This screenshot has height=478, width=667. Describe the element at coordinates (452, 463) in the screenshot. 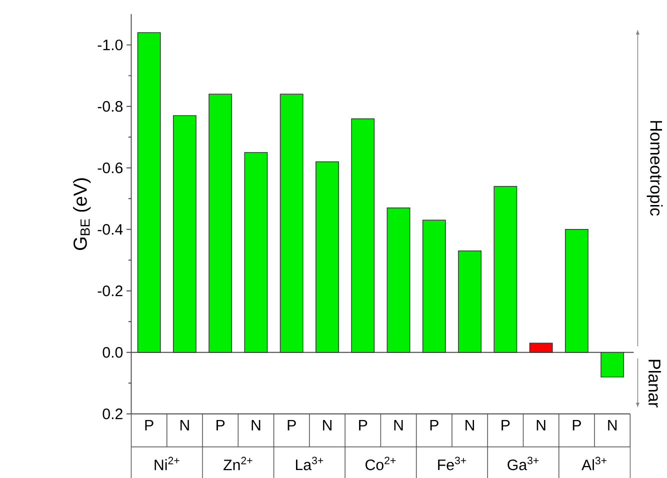

I see `text: Fe$^{3+}$` at that location.